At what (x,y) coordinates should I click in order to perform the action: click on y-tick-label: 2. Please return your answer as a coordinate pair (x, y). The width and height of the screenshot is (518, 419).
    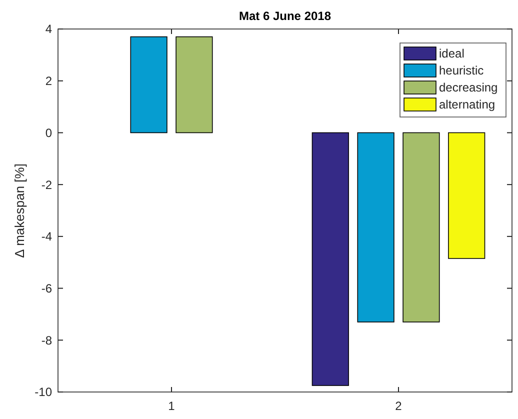
    Looking at the image, I should click on (48, 81).